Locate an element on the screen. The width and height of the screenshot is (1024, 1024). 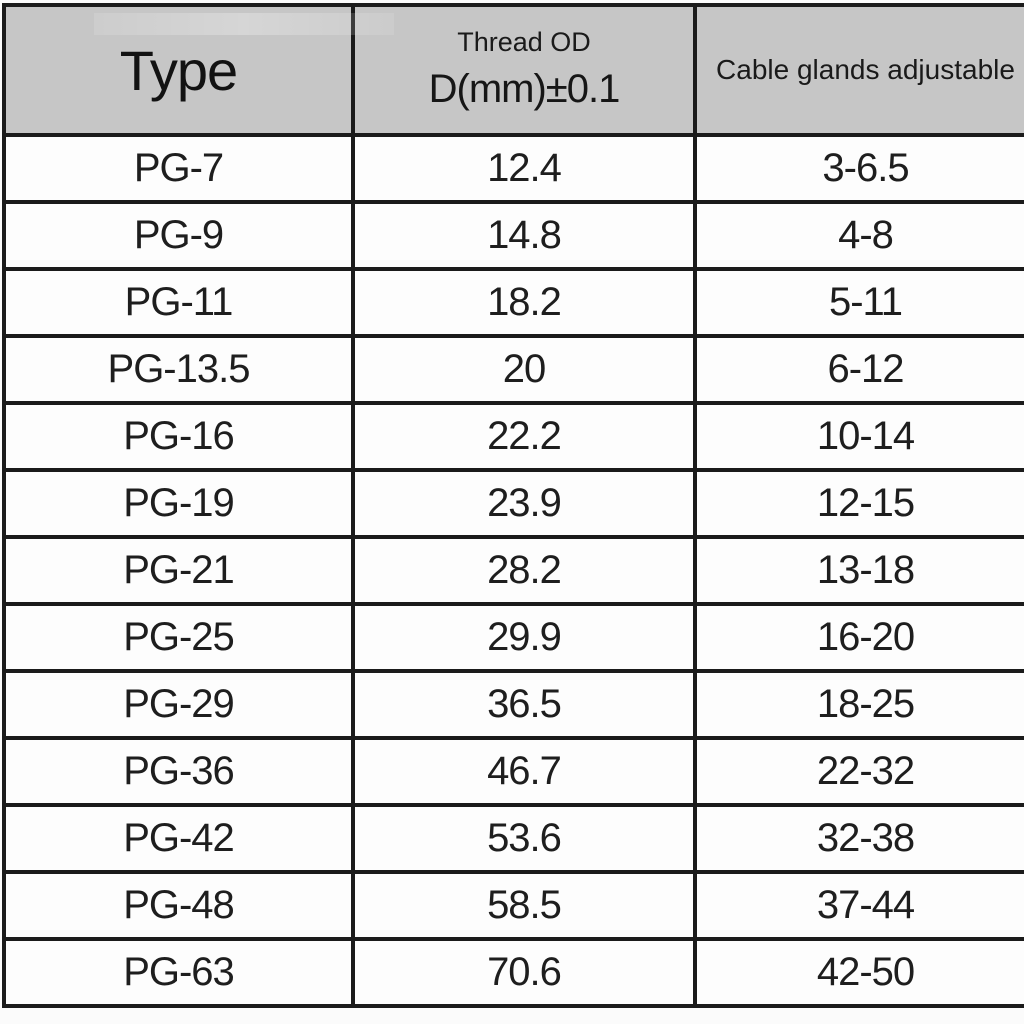
cell-thread-od: 20 is located at coordinates (524, 369).